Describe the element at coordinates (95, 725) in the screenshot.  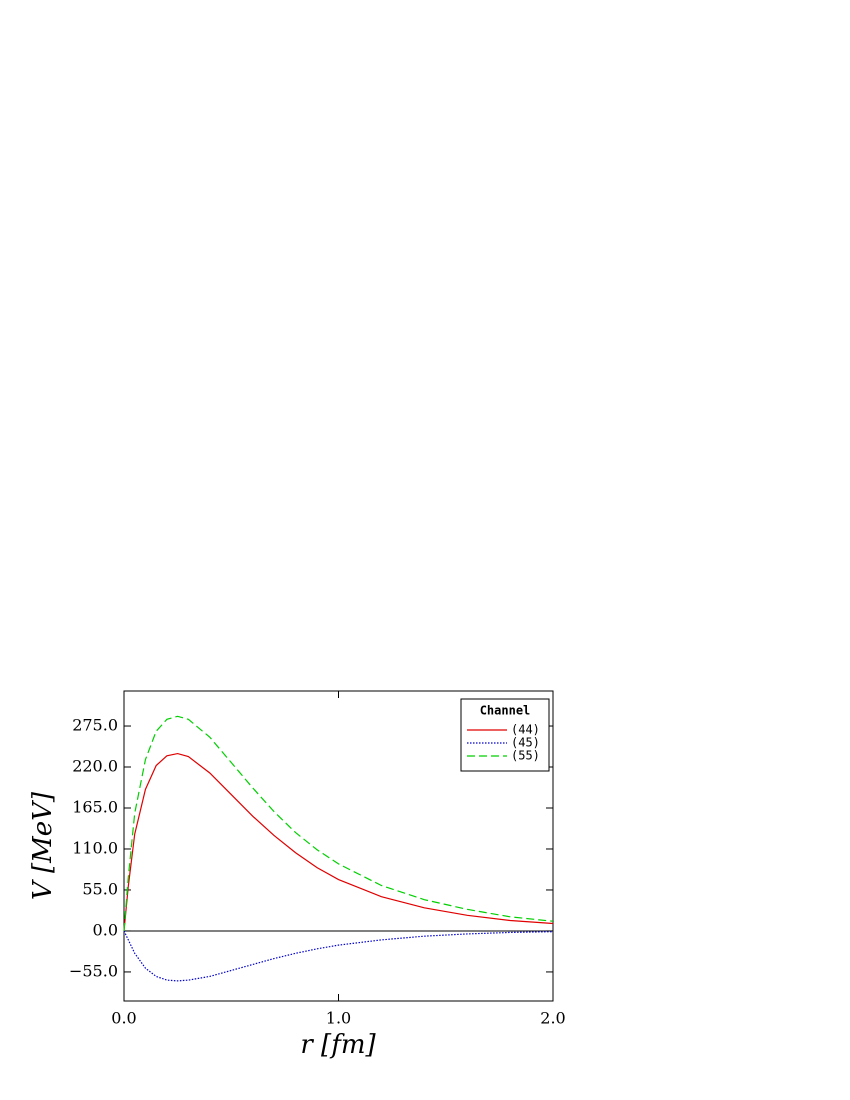
I see `y-tick-label: 275.0` at that location.